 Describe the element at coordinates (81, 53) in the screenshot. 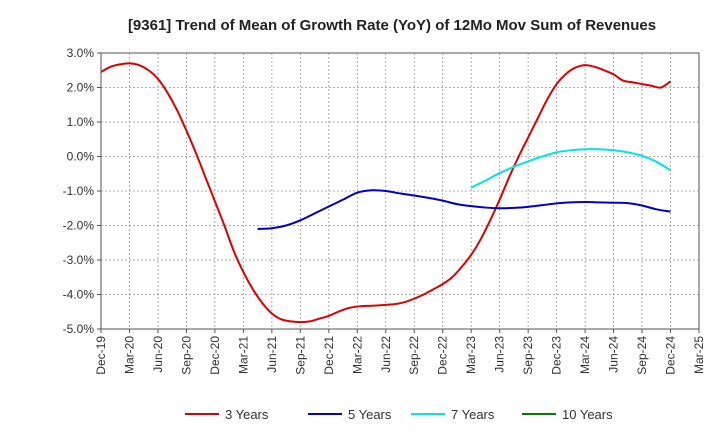

I see `y-tick-label: 3.0%` at that location.